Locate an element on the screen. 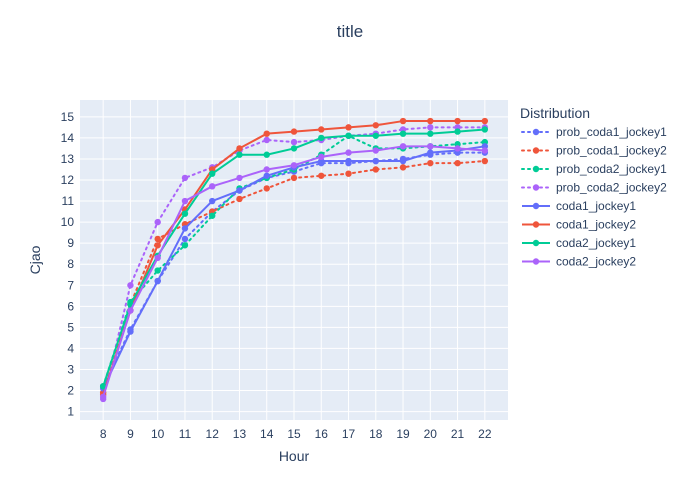 Image resolution: width=700 pixels, height=500 pixels. legend-label: coda1_jockey1 is located at coordinates (596, 206).